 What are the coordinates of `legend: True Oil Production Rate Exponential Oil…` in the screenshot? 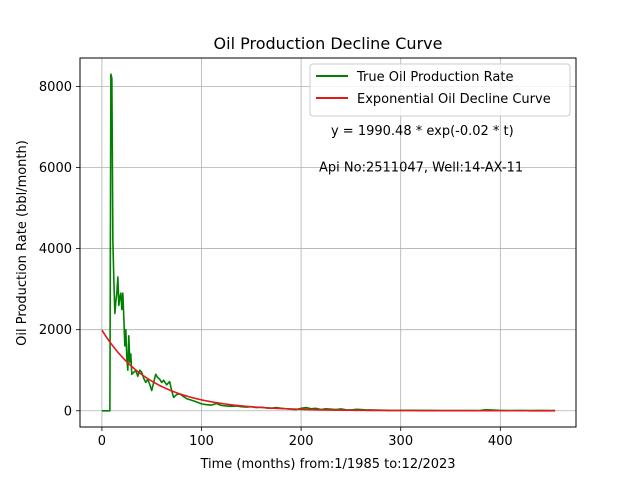 It's located at (440, 90).